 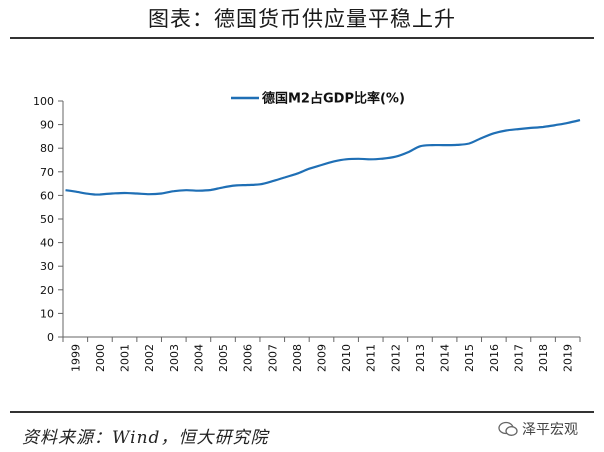 I want to click on y-tick-label: 10, so click(x=47, y=313).